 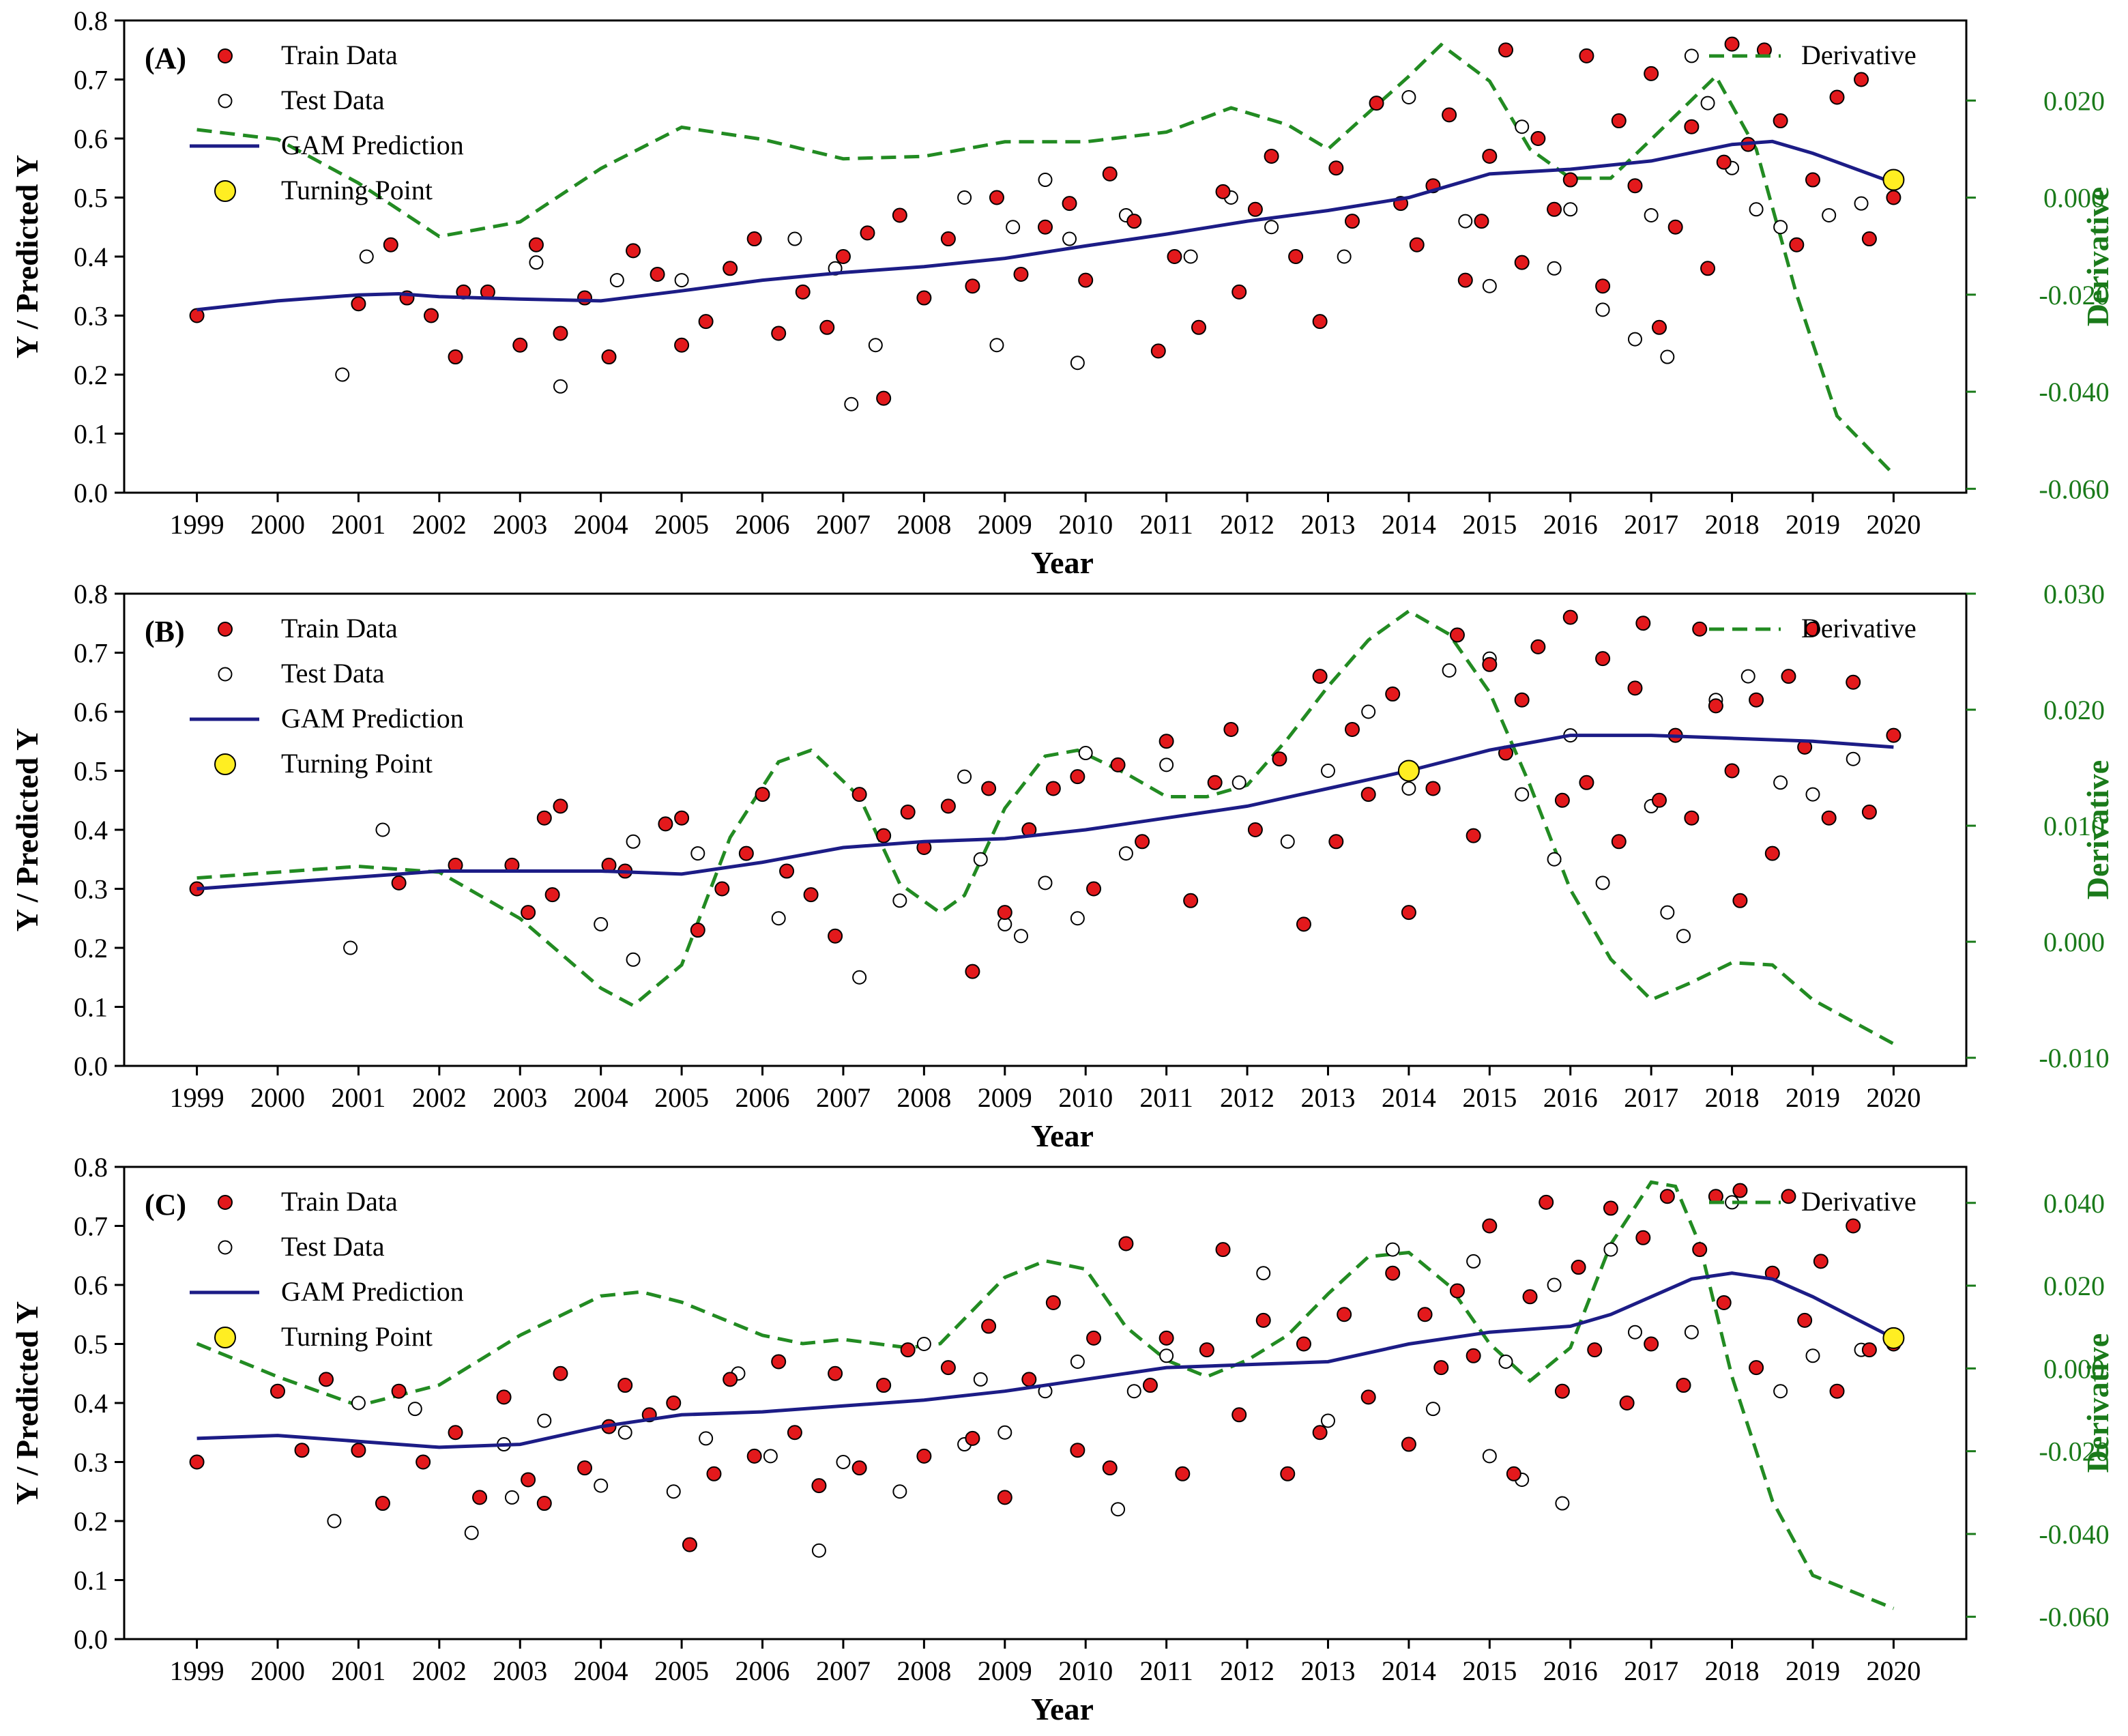 I want to click on x-tick-label: 1999, so click(x=197, y=1097).